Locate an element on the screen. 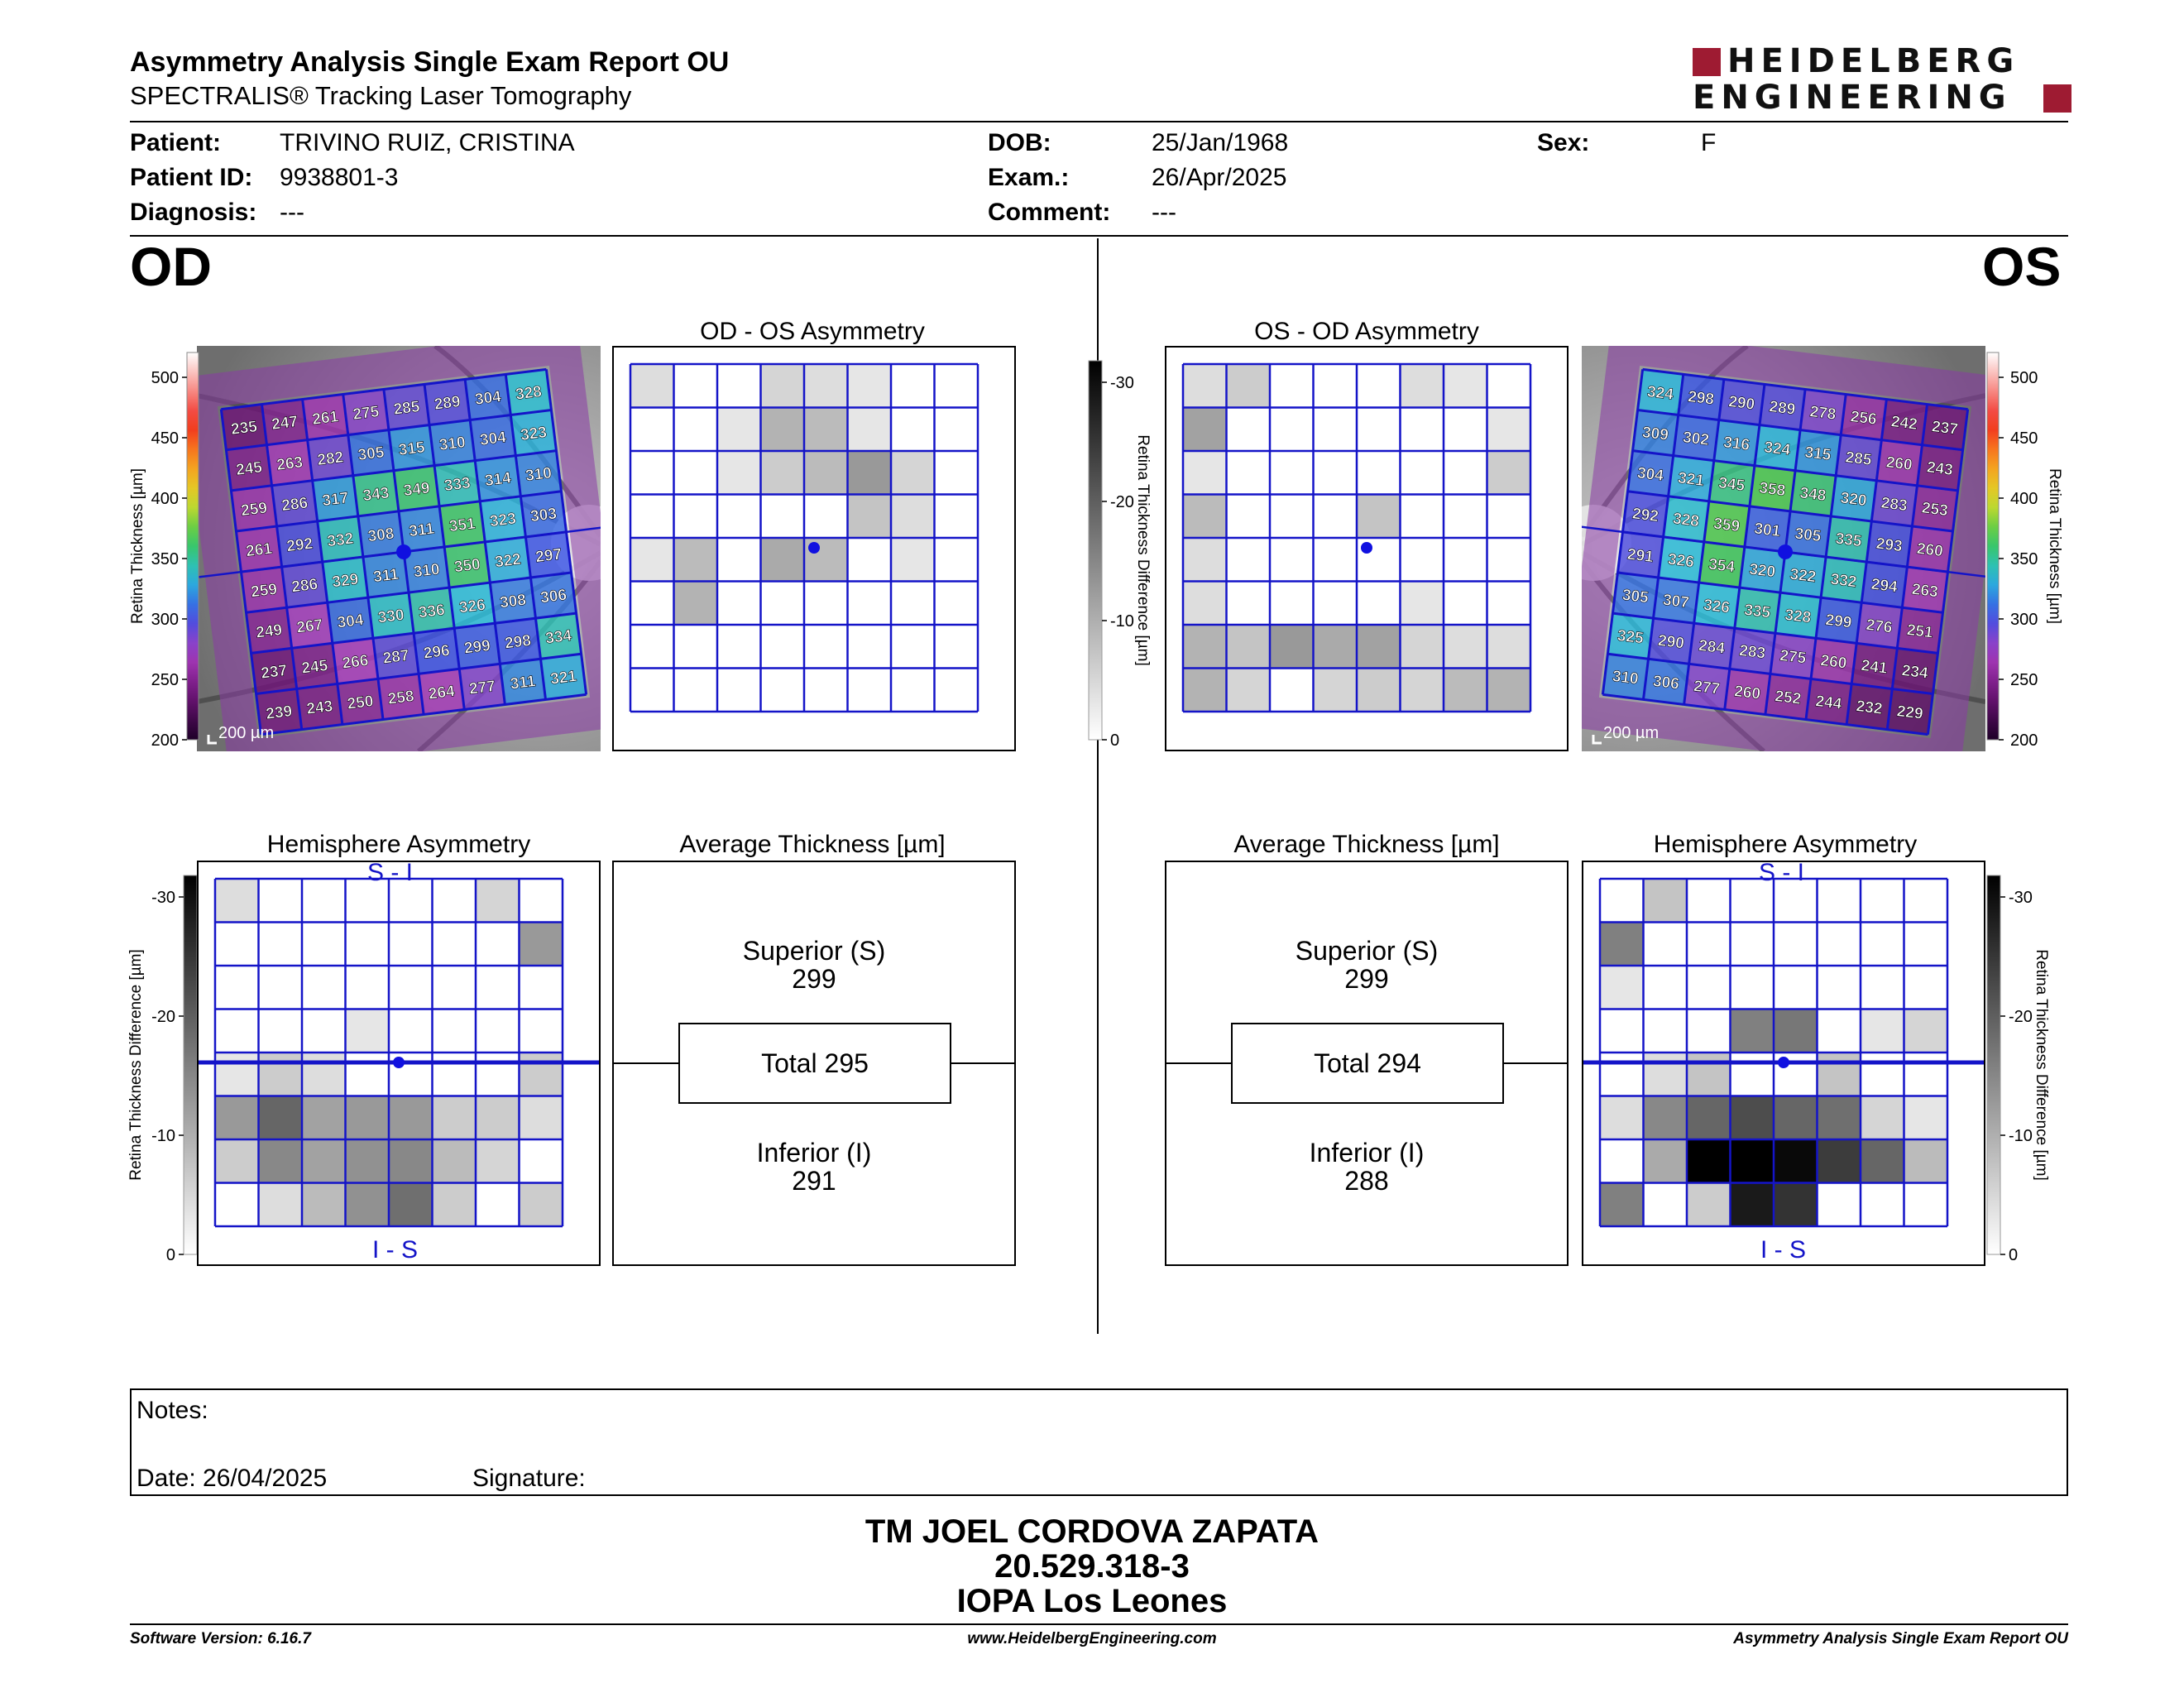  os-thickness-value: 306 is located at coordinates (1666, 683).